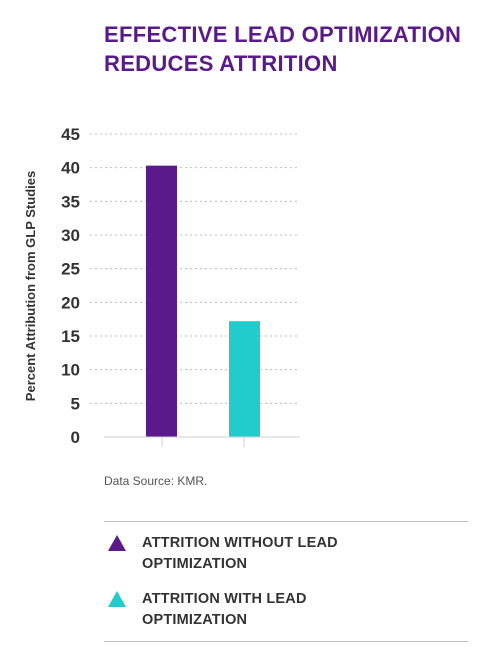 This screenshot has width=500, height=667. What do you see at coordinates (224, 609) in the screenshot?
I see `legend-label: ATTRITION WITH LEAD OPTIMIZATION` at bounding box center [224, 609].